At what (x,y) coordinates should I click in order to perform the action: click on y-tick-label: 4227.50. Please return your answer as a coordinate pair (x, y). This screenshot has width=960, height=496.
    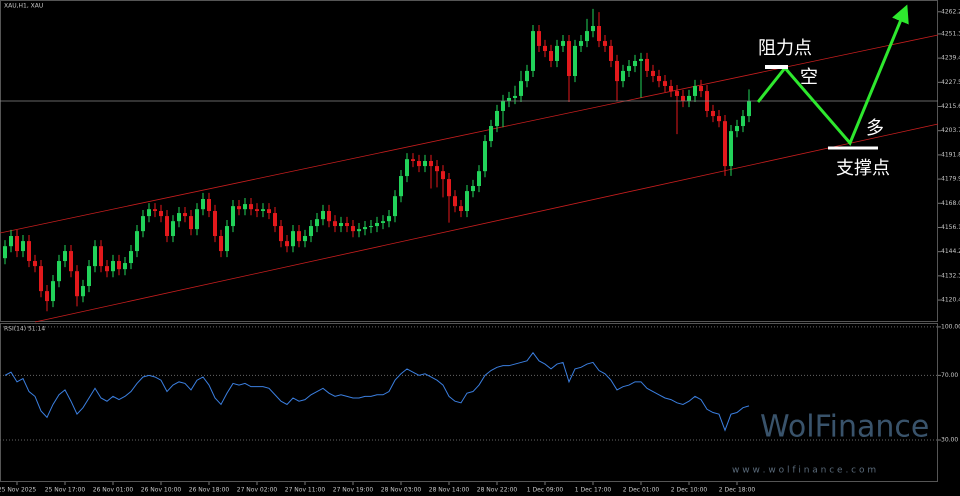
    Looking at the image, I should click on (950, 82).